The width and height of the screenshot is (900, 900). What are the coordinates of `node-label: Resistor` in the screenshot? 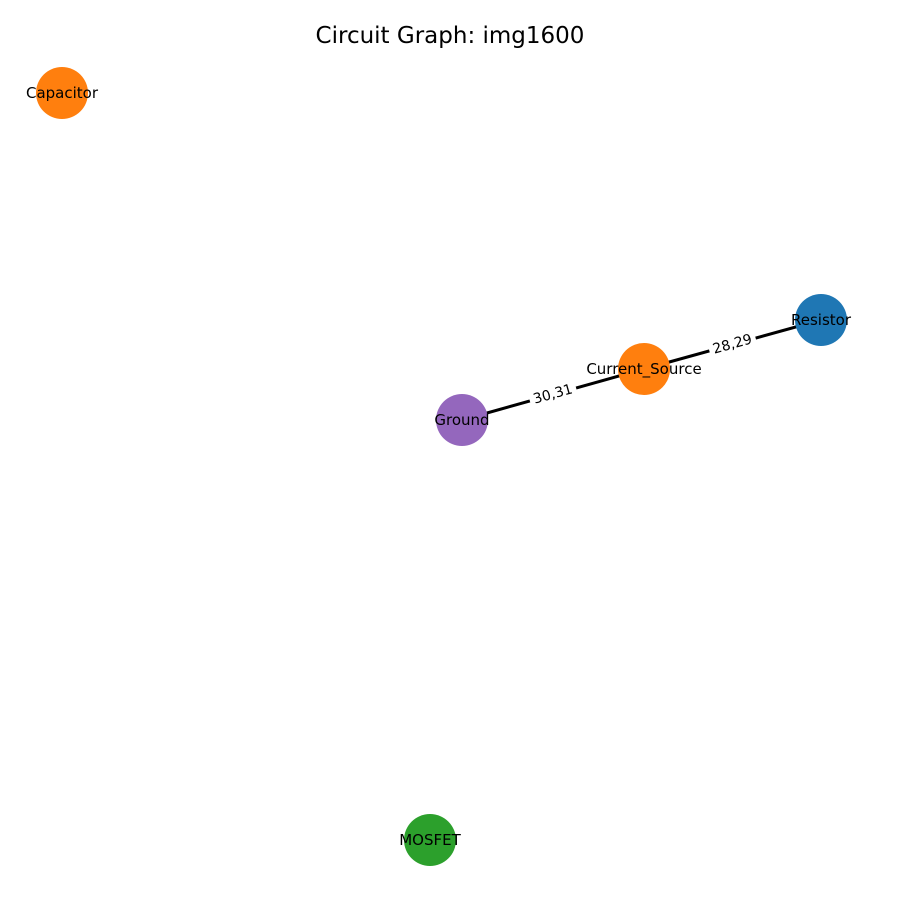 It's located at (821, 320).